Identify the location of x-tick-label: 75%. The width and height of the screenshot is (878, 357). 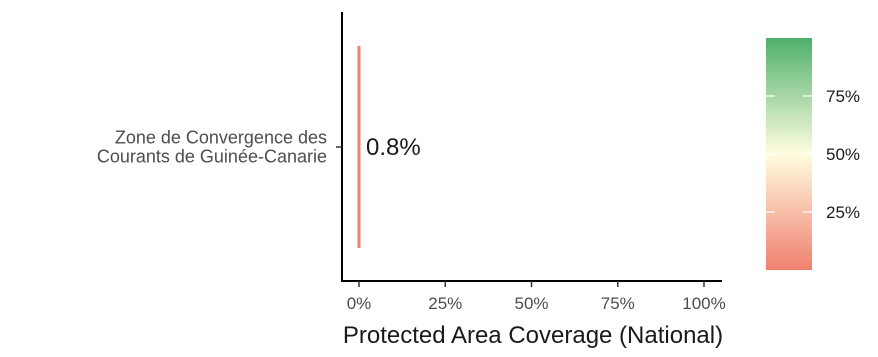
(618, 303).